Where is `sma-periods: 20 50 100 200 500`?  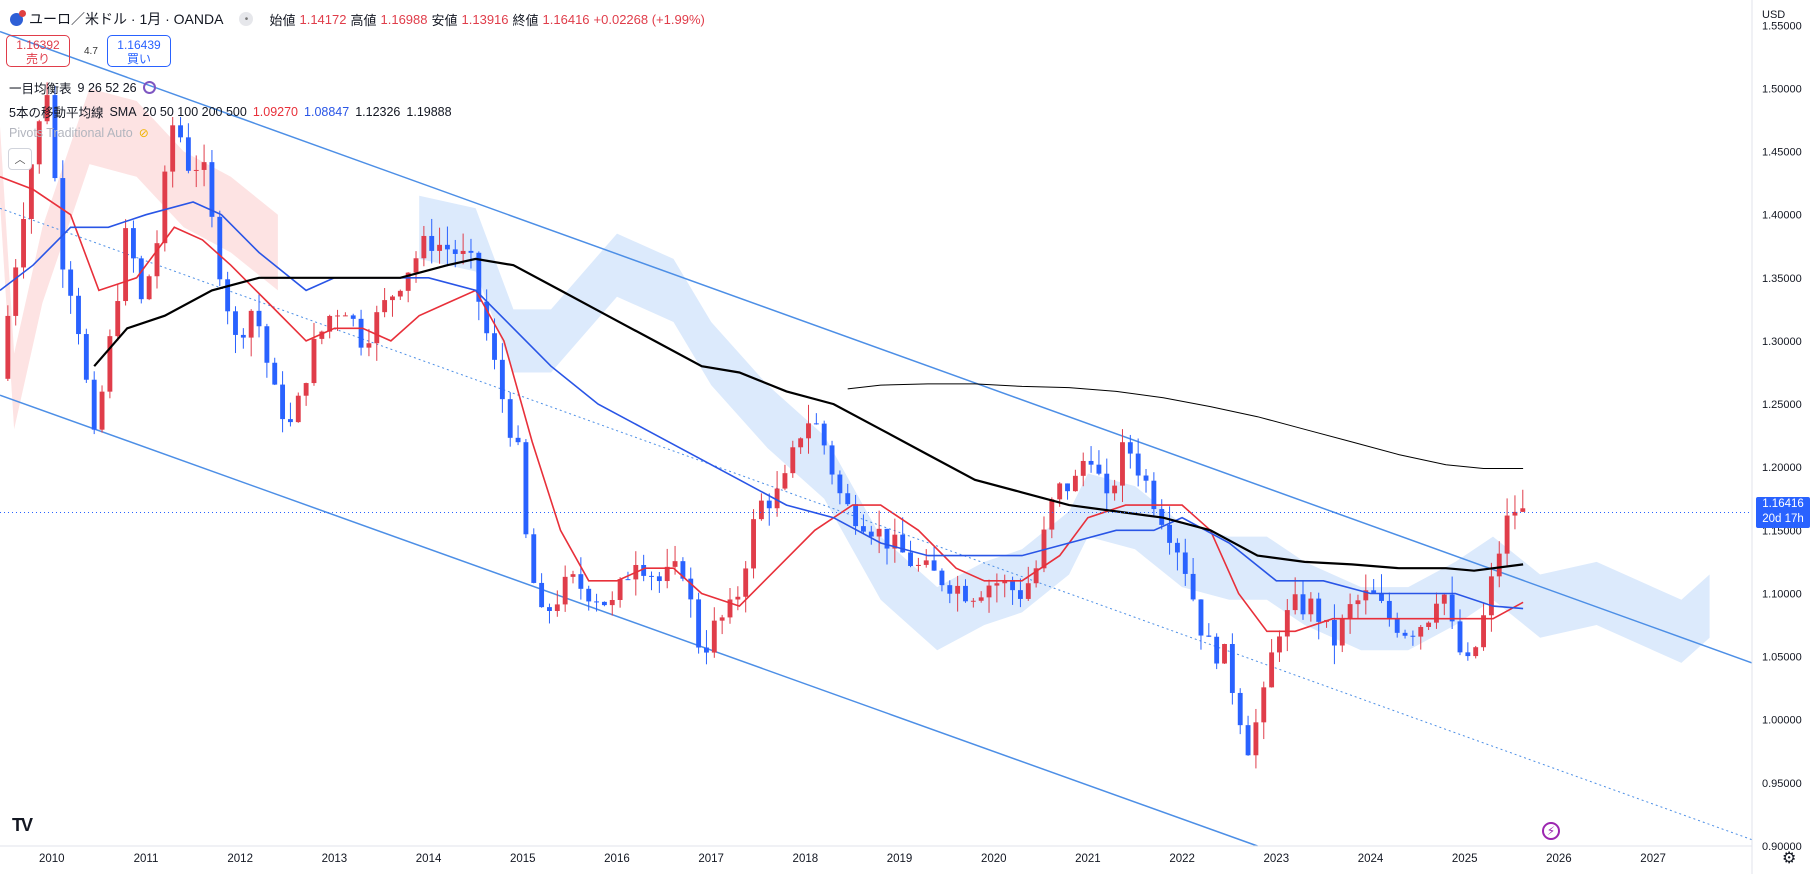 sma-periods: 20 50 100 200 500 is located at coordinates (194, 111).